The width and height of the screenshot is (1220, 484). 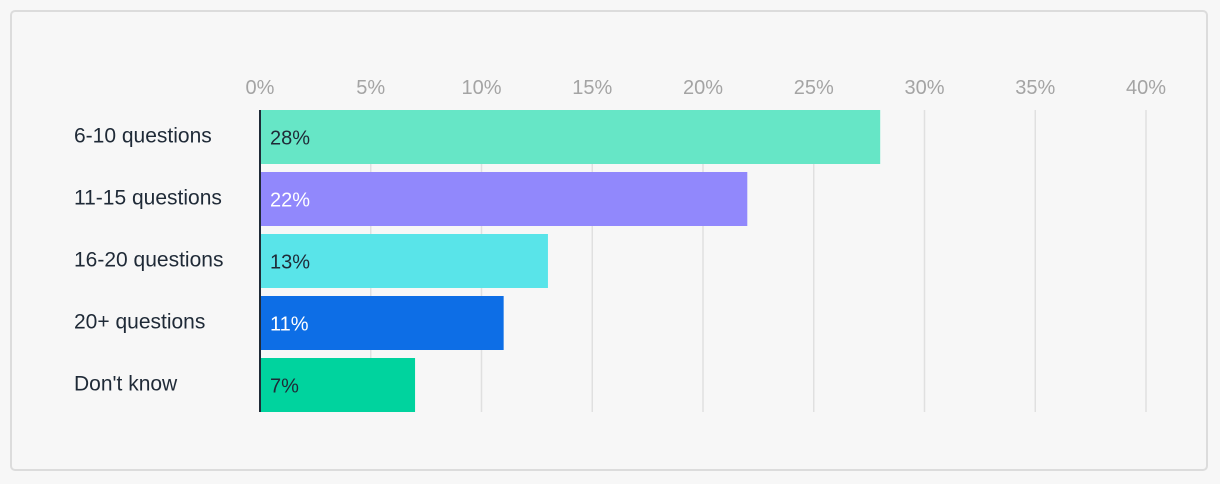 What do you see at coordinates (139, 322) in the screenshot?
I see `category-label: 20+ questions` at bounding box center [139, 322].